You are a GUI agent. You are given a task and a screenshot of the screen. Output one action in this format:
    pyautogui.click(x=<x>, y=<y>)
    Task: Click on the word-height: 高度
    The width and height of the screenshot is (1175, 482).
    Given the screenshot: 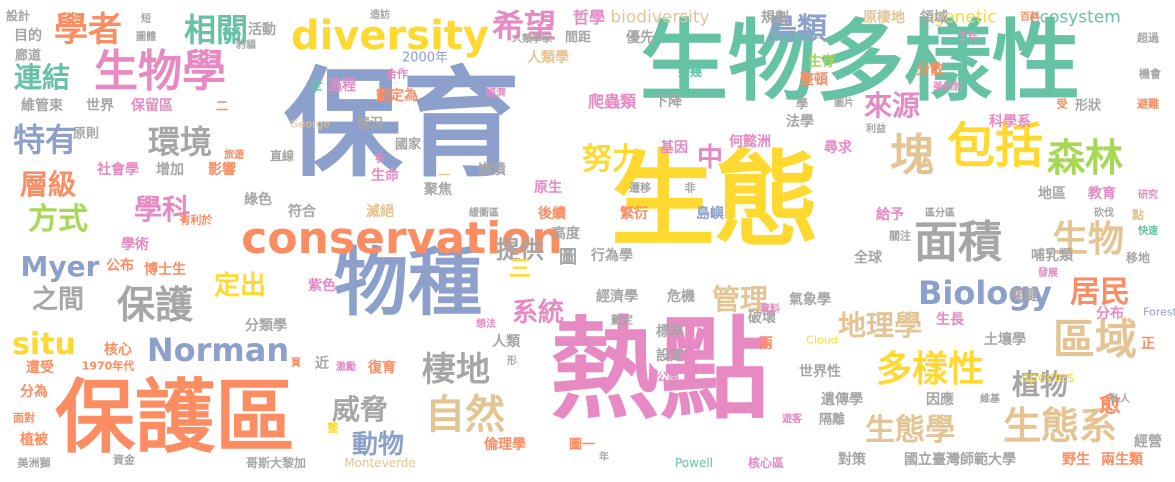 What is the action you would take?
    pyautogui.click(x=566, y=234)
    